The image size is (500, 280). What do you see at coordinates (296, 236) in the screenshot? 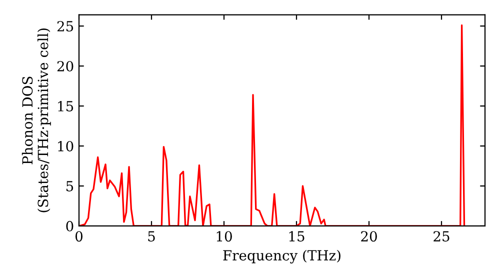
I see `x-tick-label: 15` at bounding box center [296, 236].